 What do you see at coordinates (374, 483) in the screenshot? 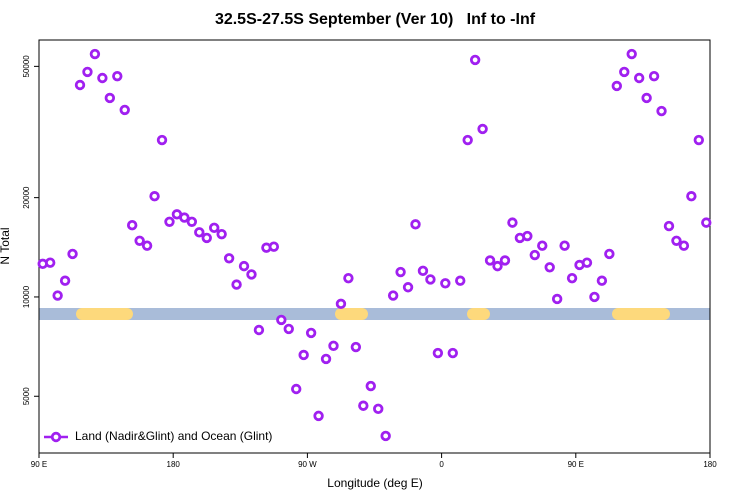
I see `x-axis-label: Longitude (deg E)` at bounding box center [374, 483].